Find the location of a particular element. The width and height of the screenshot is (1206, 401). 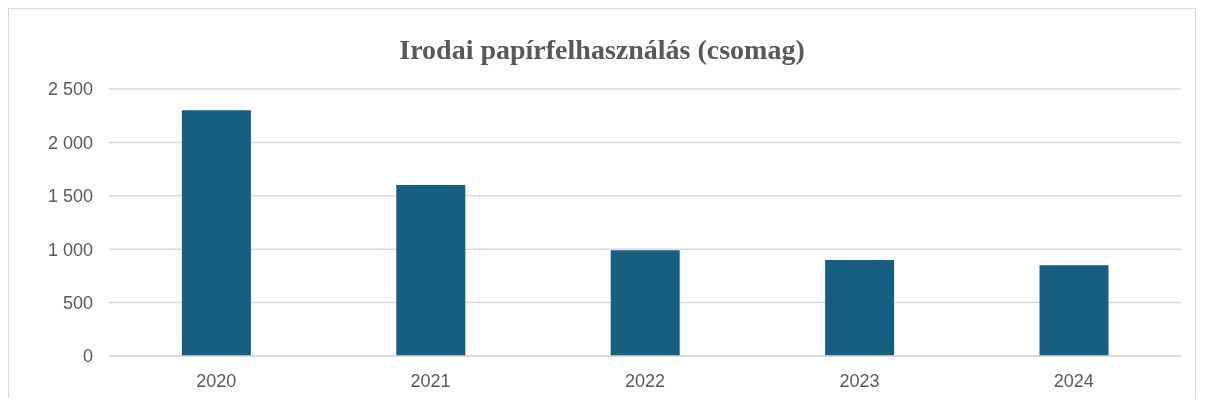

y-tick-label: 2 000 is located at coordinates (70, 142).